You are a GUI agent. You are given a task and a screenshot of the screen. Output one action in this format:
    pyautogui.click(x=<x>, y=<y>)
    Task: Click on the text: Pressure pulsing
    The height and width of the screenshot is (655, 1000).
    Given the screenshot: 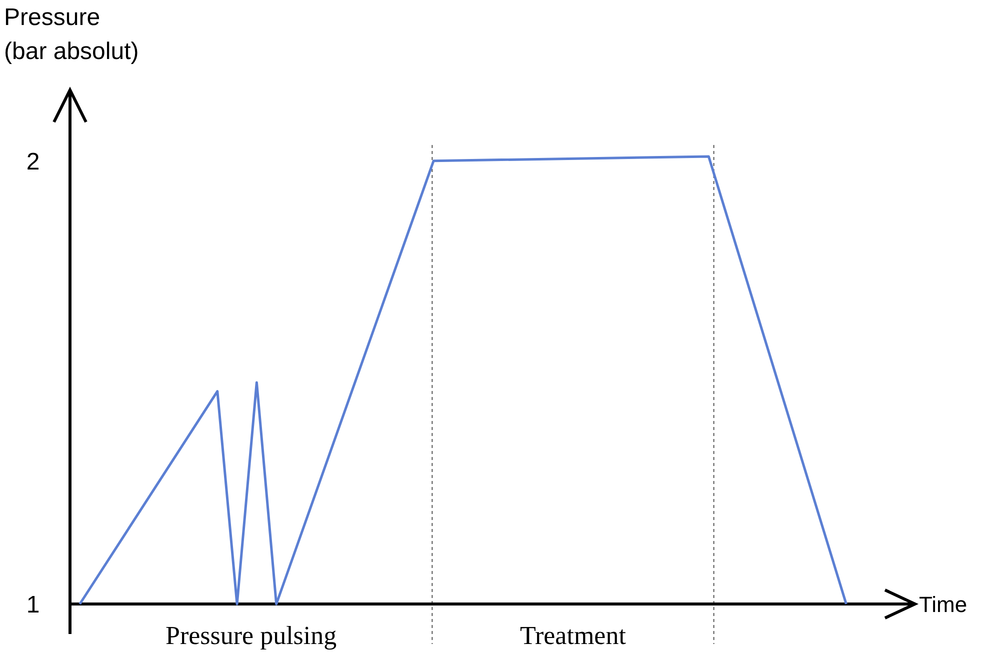 What is the action you would take?
    pyautogui.click(x=251, y=635)
    